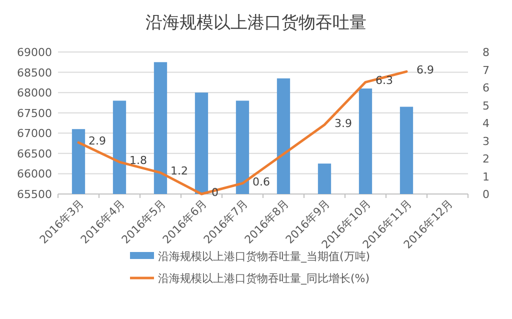 The height and width of the screenshot is (319, 512). I want to click on data-label: 1.8, so click(138, 161).